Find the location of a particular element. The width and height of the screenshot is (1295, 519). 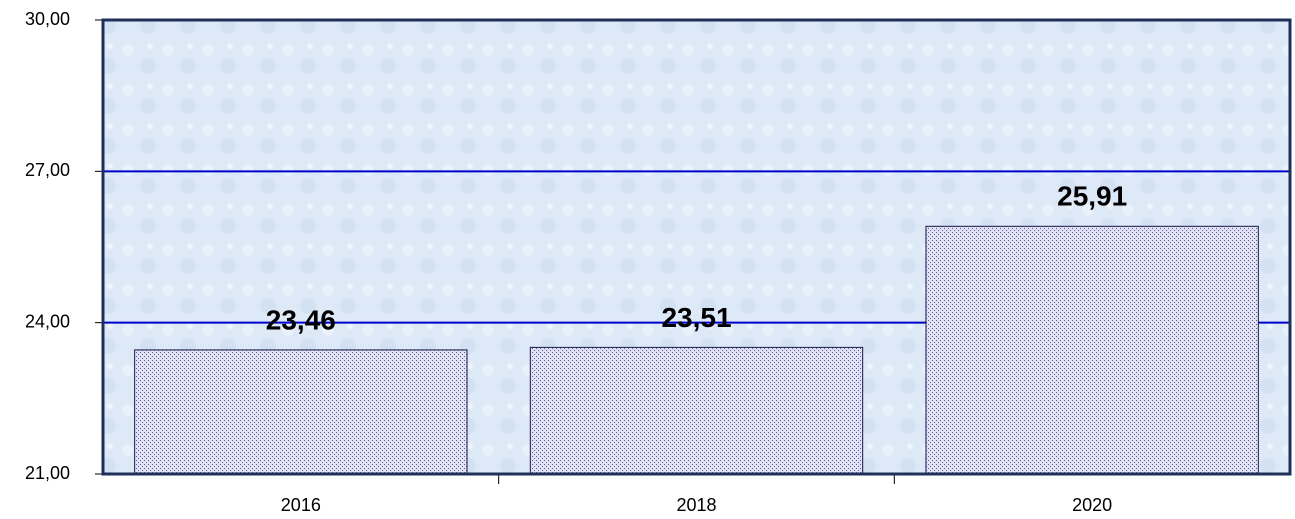

value-label: 23,51 is located at coordinates (696, 317).